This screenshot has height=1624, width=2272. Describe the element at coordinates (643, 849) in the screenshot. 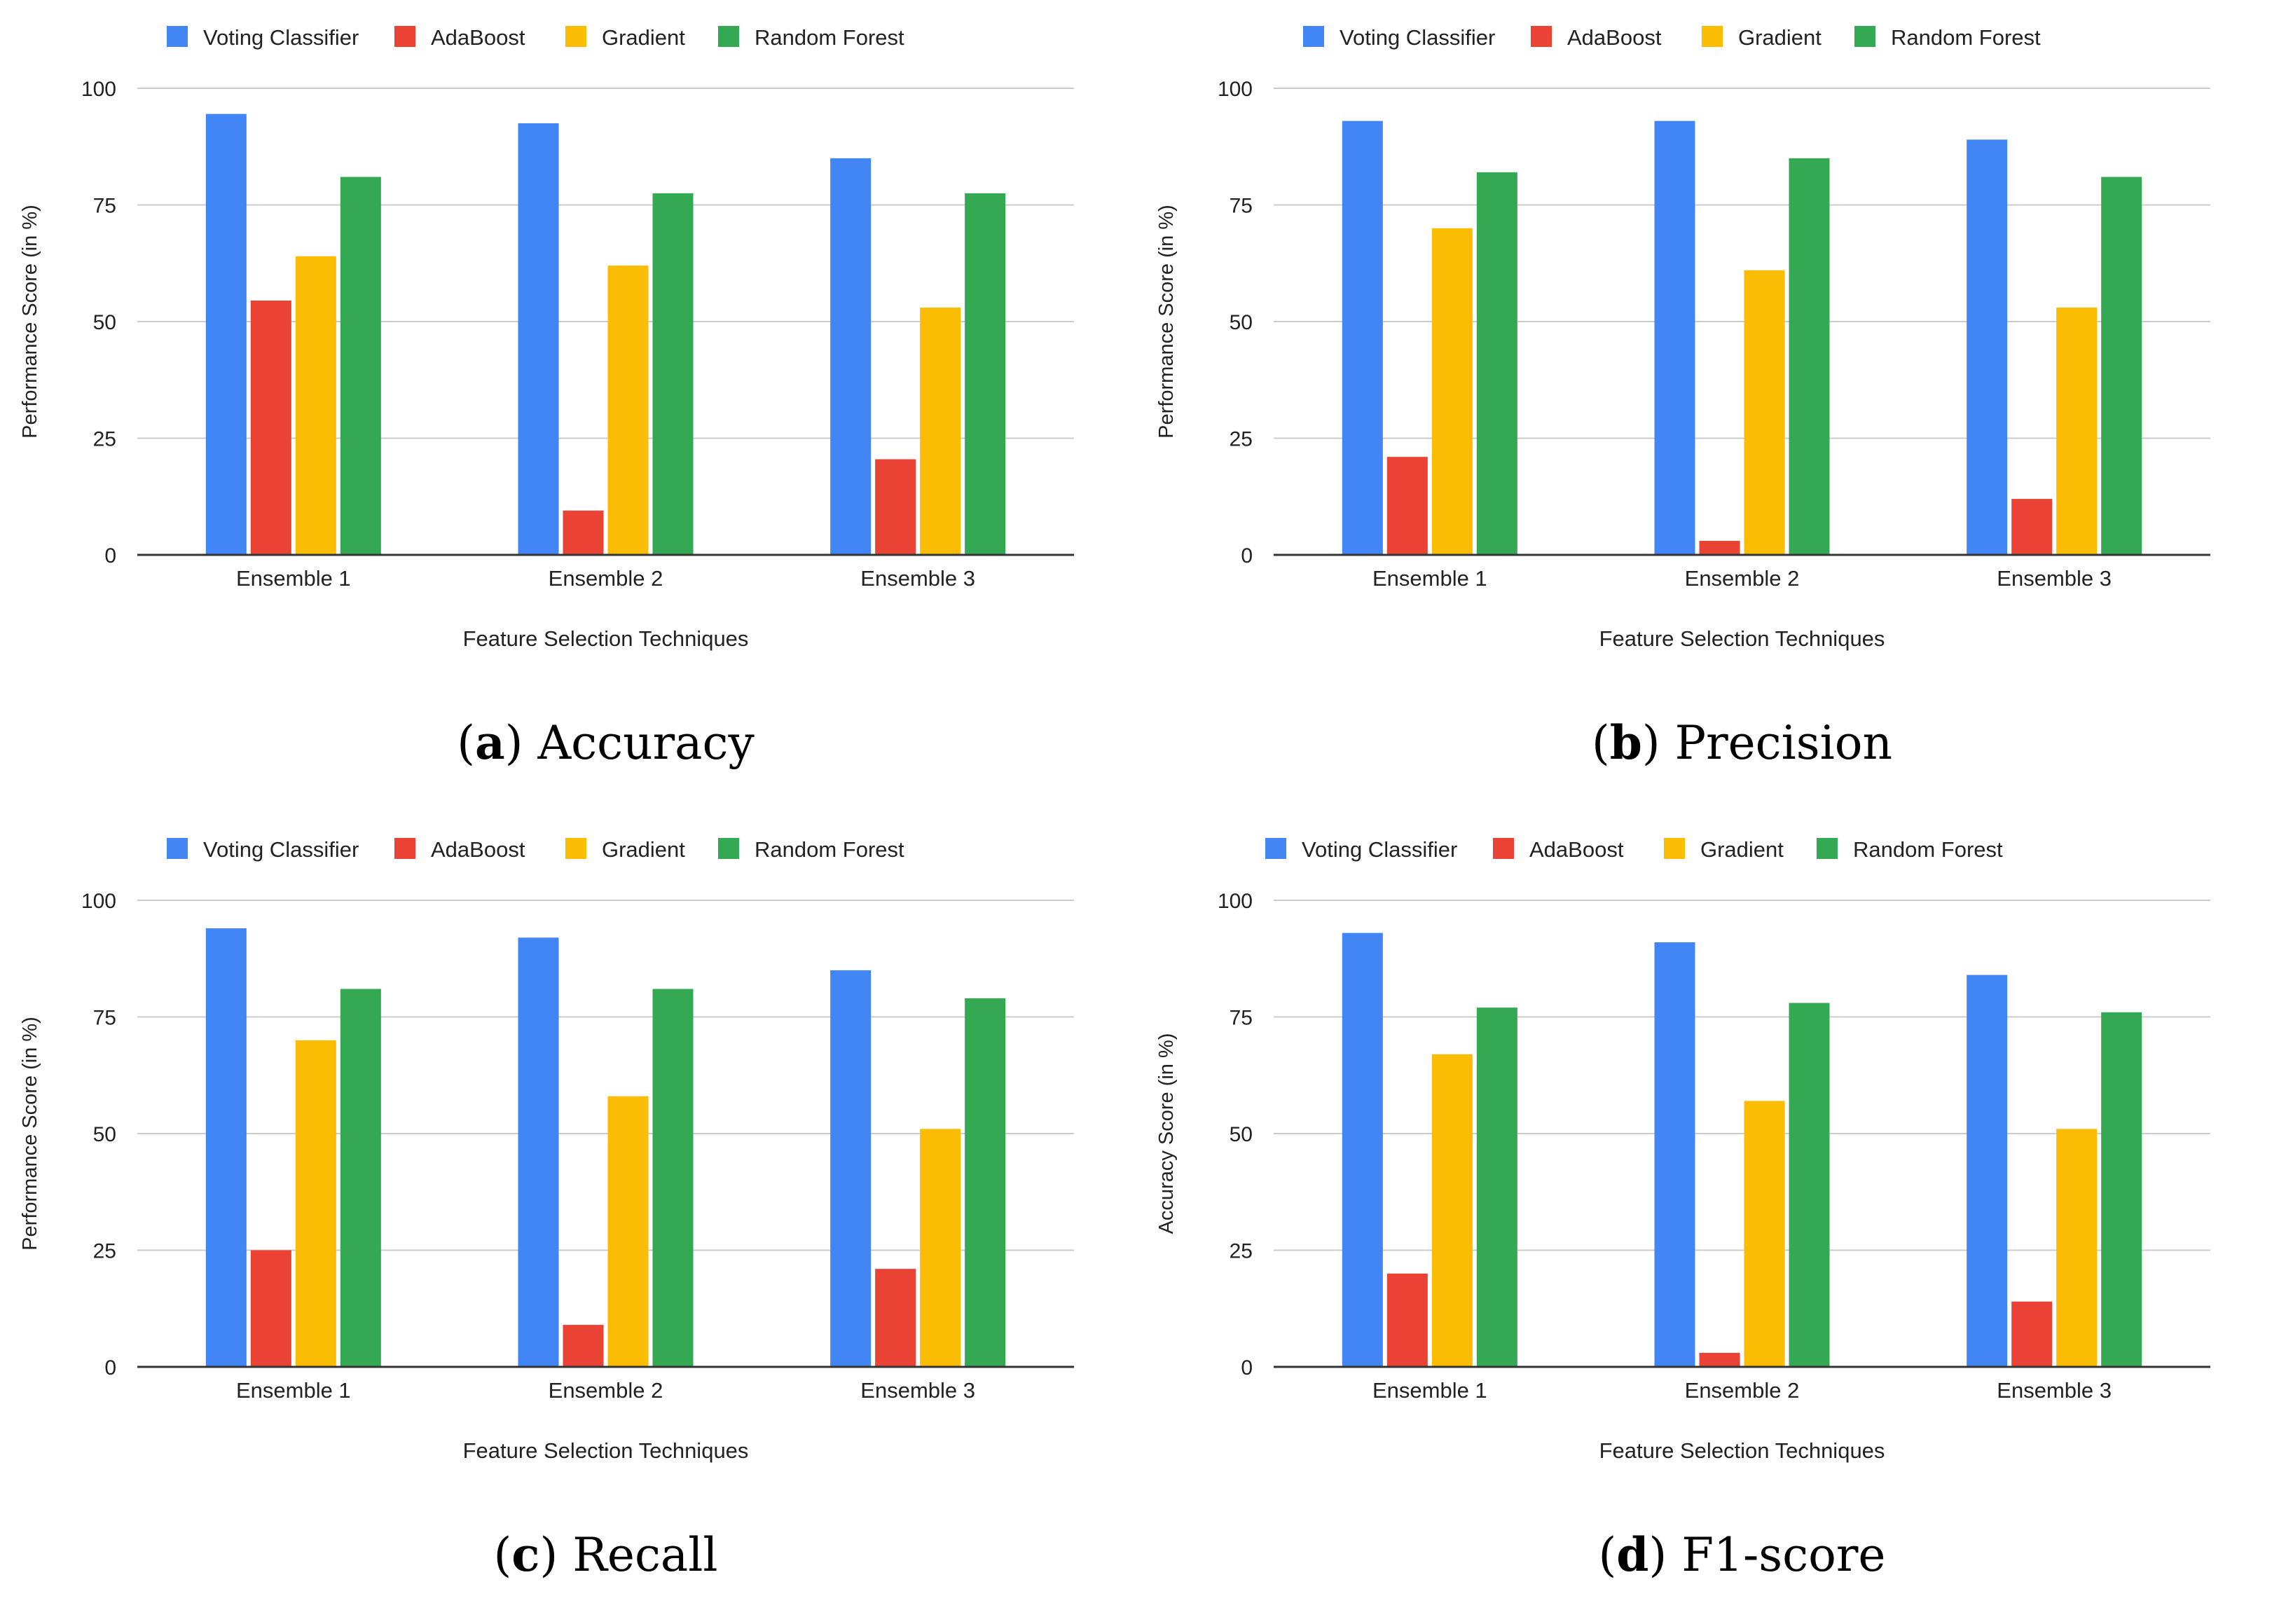

I see `legend-label-gradient: Gradient` at that location.